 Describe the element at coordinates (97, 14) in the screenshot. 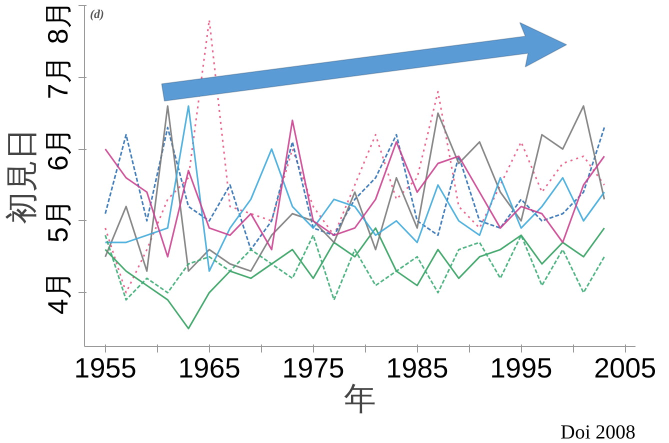

I see `annotation: (d)` at that location.